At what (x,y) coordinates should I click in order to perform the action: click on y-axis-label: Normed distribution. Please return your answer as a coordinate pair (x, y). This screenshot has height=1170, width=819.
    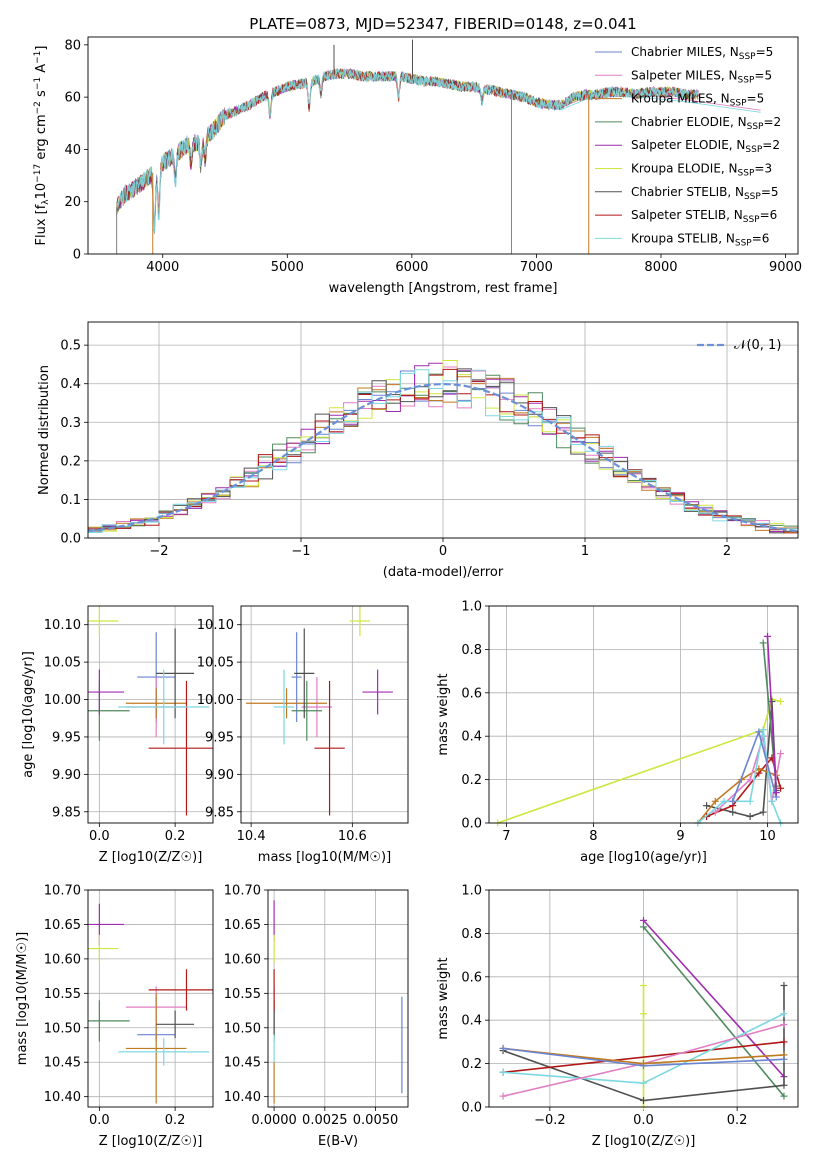
    Looking at the image, I should click on (44, 430).